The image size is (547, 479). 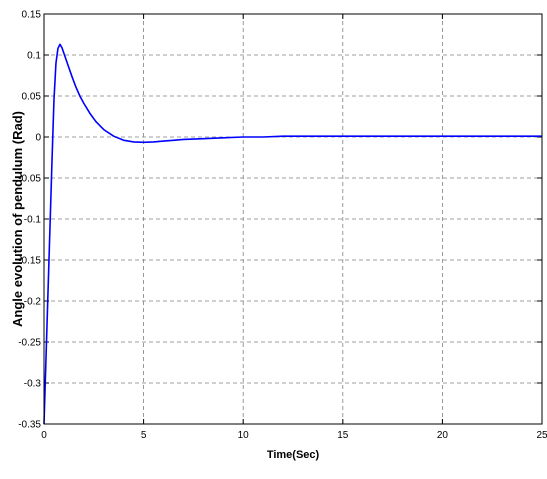 I want to click on y-tick-label: -0.1, so click(x=33, y=220).